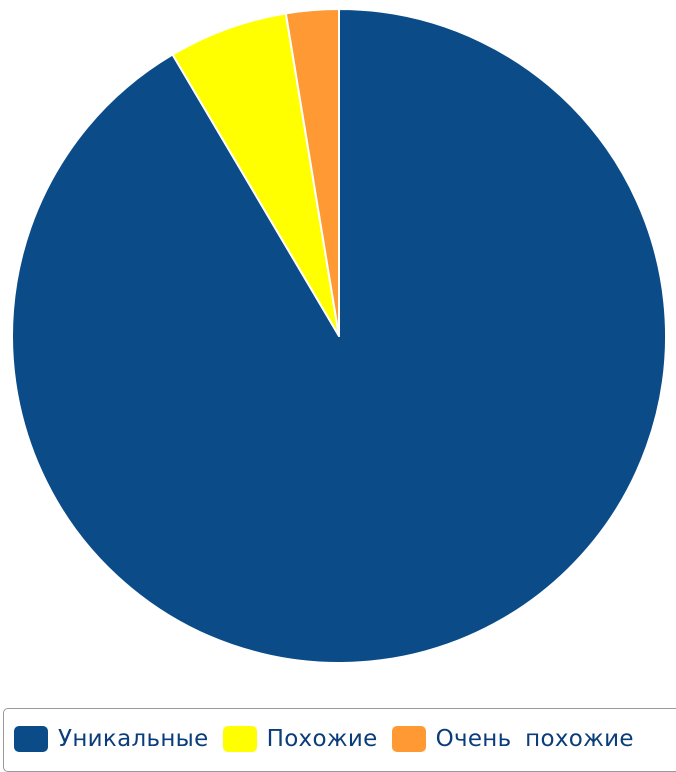 Image resolution: width=676 pixels, height=772 pixels. Describe the element at coordinates (239, 739) in the screenshot. I see `legend-swatch-similar` at that location.